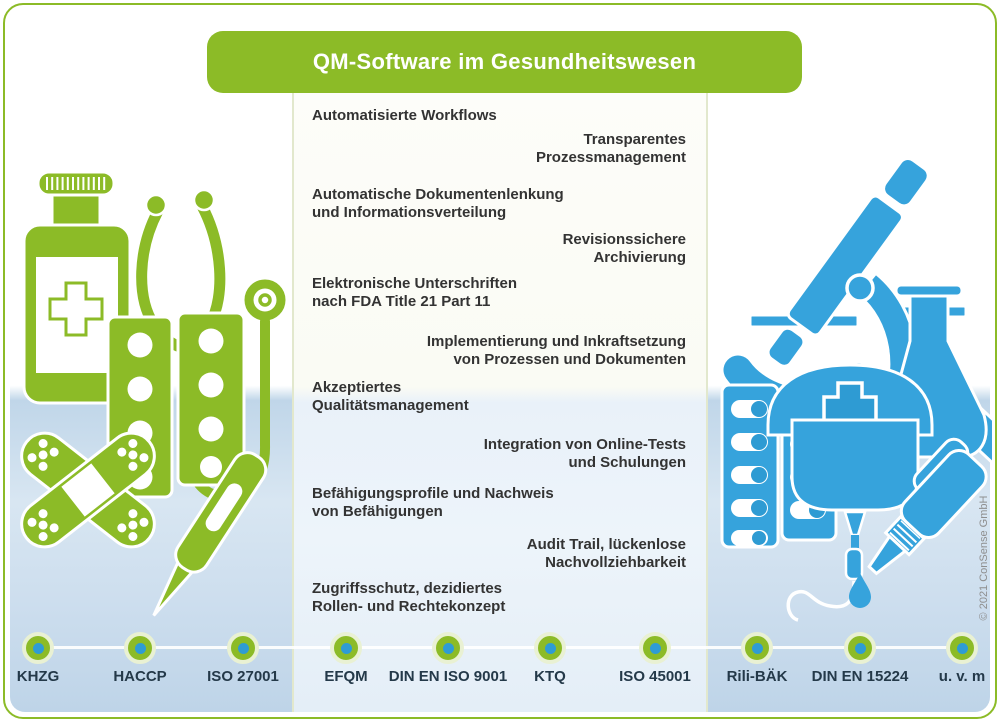  I want to click on pill-bottle-icon, so click(77, 287).